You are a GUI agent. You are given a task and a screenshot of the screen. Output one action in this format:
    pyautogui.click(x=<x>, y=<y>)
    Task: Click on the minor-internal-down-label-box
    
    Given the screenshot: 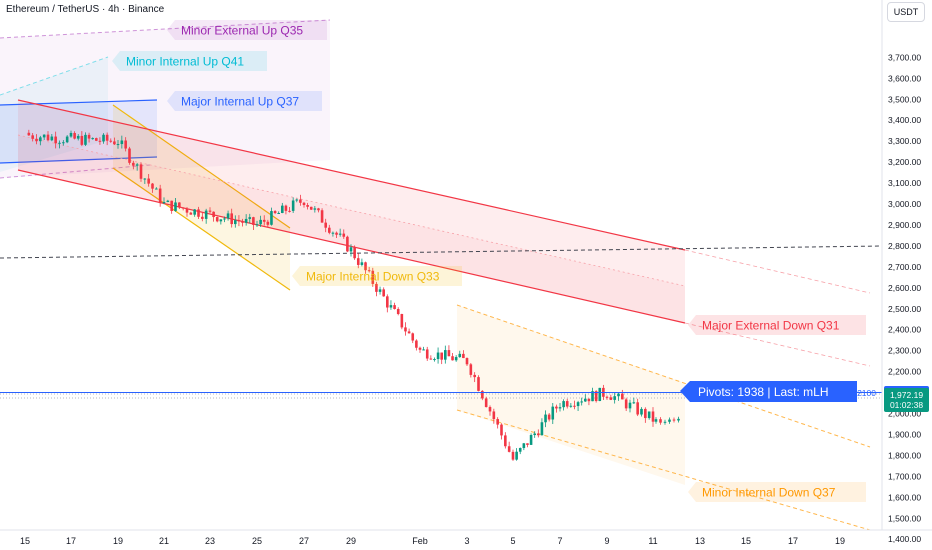 What is the action you would take?
    pyautogui.click(x=777, y=492)
    